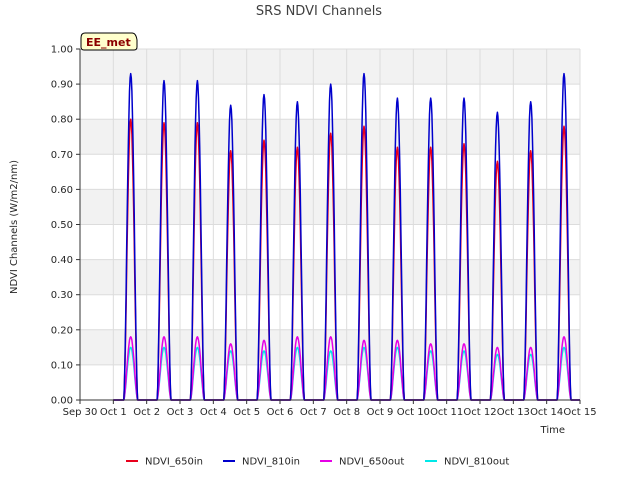 The width and height of the screenshot is (640, 480). What do you see at coordinates (14, 227) in the screenshot?
I see `y-axis-title: NDVI Channels (W/m2/nm)` at bounding box center [14, 227].